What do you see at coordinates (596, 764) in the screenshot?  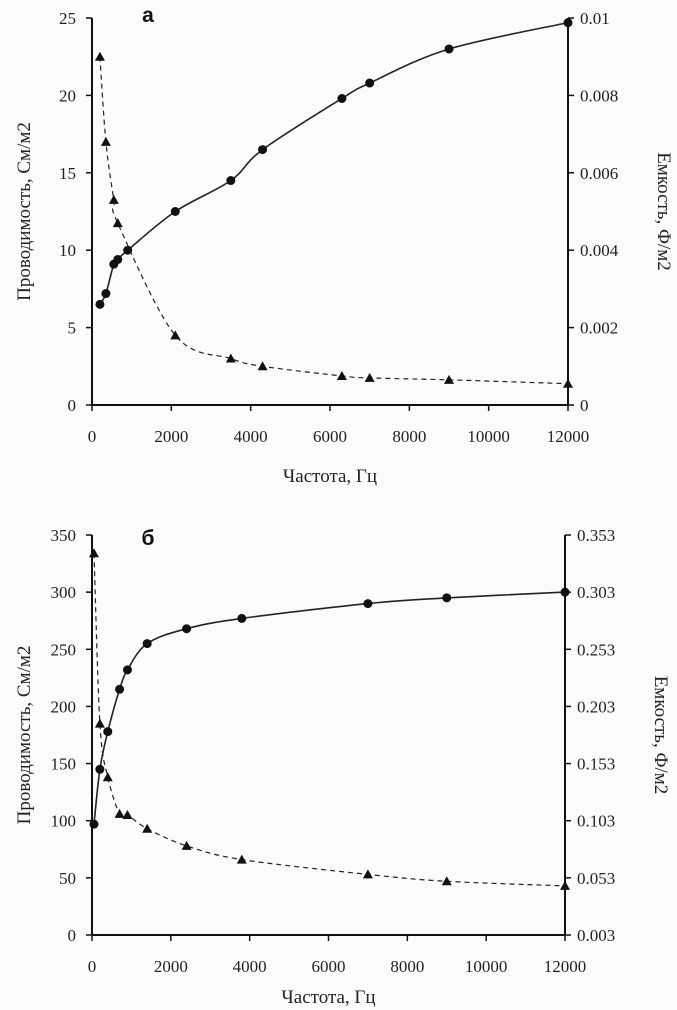 I see `y-right-tick-label: 0.153` at bounding box center [596, 764].